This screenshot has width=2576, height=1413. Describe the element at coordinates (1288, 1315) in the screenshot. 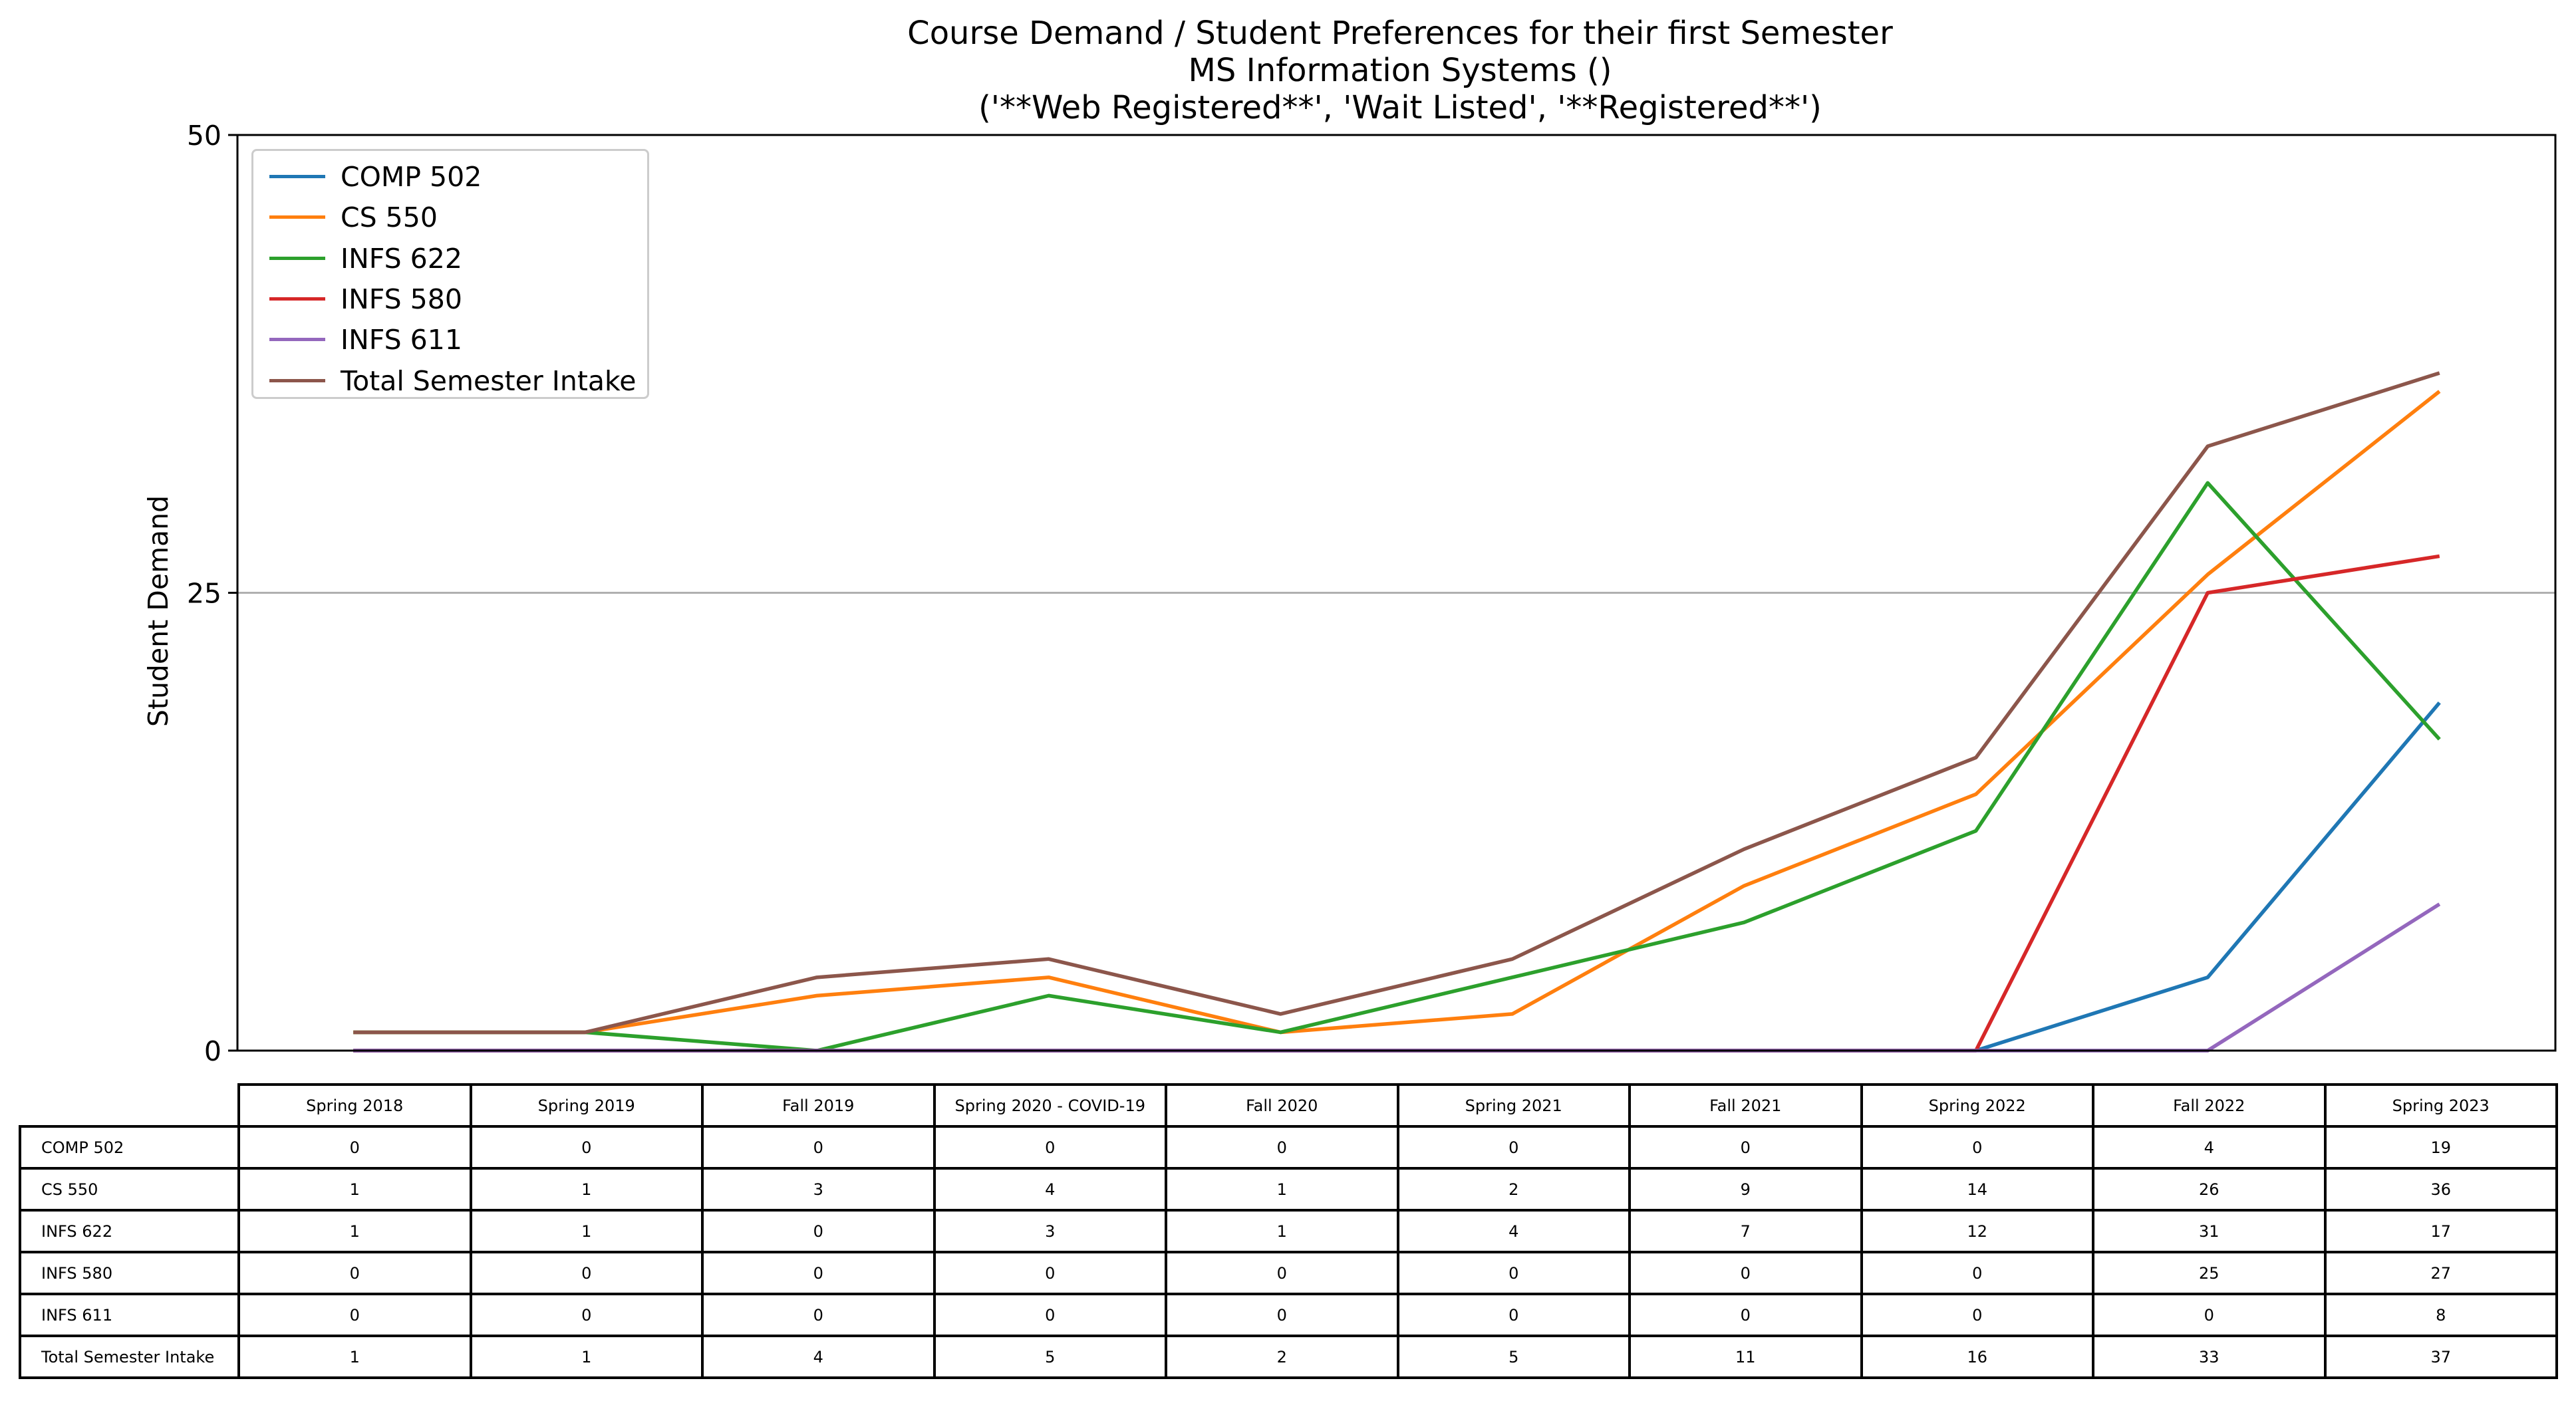

I see `table-row: INFS 611 0 0 0 0 0 0 0 0 0 8` at that location.